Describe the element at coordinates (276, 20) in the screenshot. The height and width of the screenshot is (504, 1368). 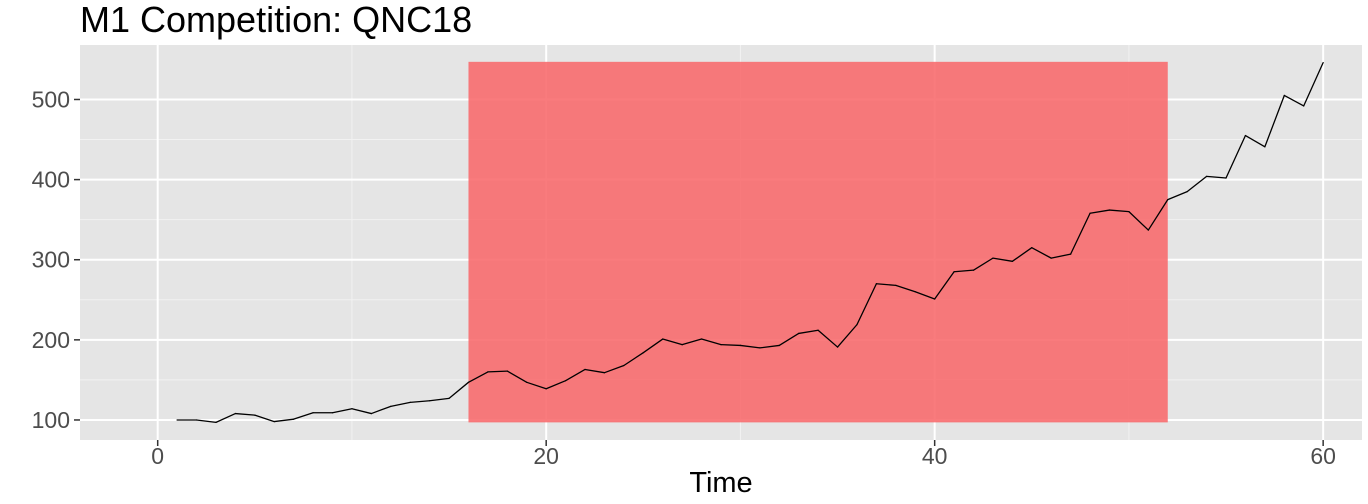
I see `chart-title: M1 Competition: QNC18` at that location.